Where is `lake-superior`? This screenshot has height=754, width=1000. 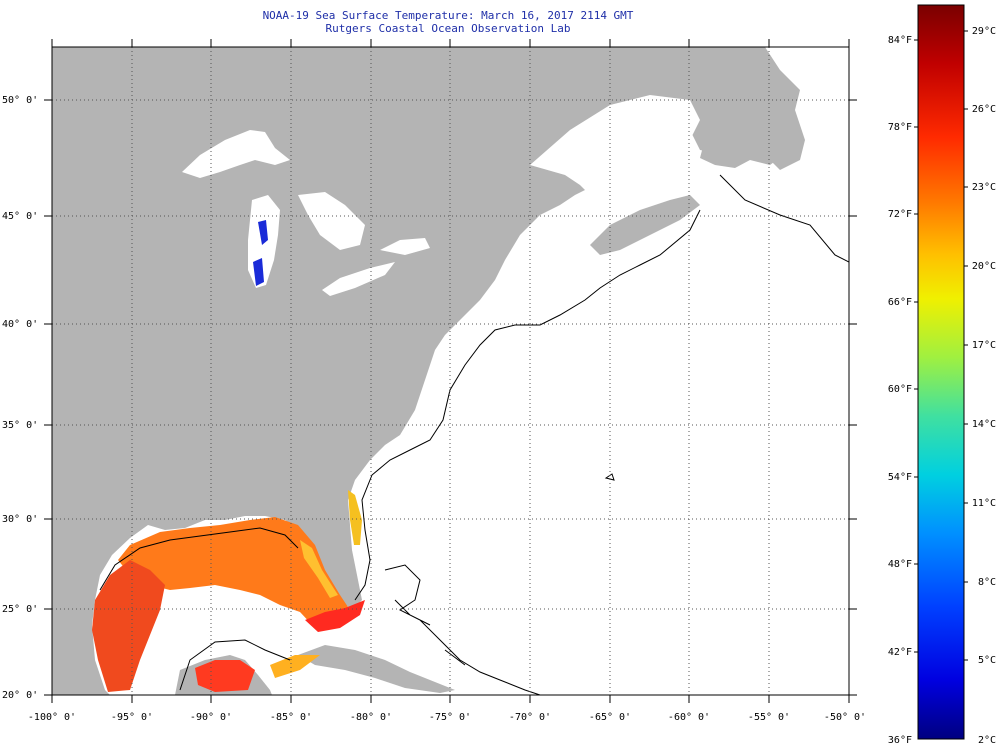 lake-superior is located at coordinates (236, 154).